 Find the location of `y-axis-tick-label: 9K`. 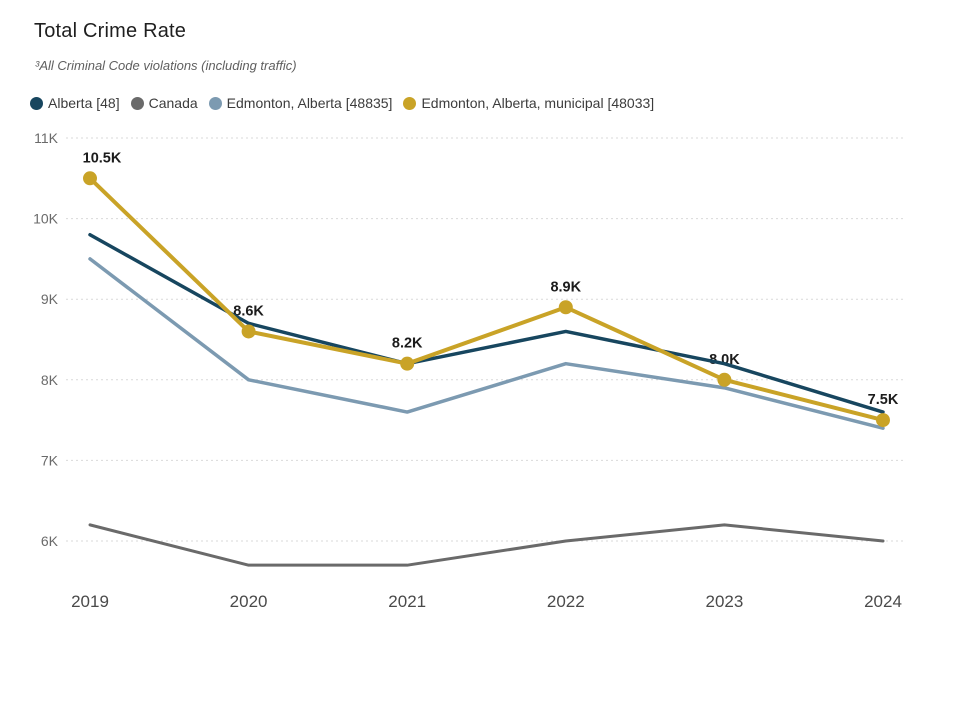

y-axis-tick-label: 9K is located at coordinates (50, 299).